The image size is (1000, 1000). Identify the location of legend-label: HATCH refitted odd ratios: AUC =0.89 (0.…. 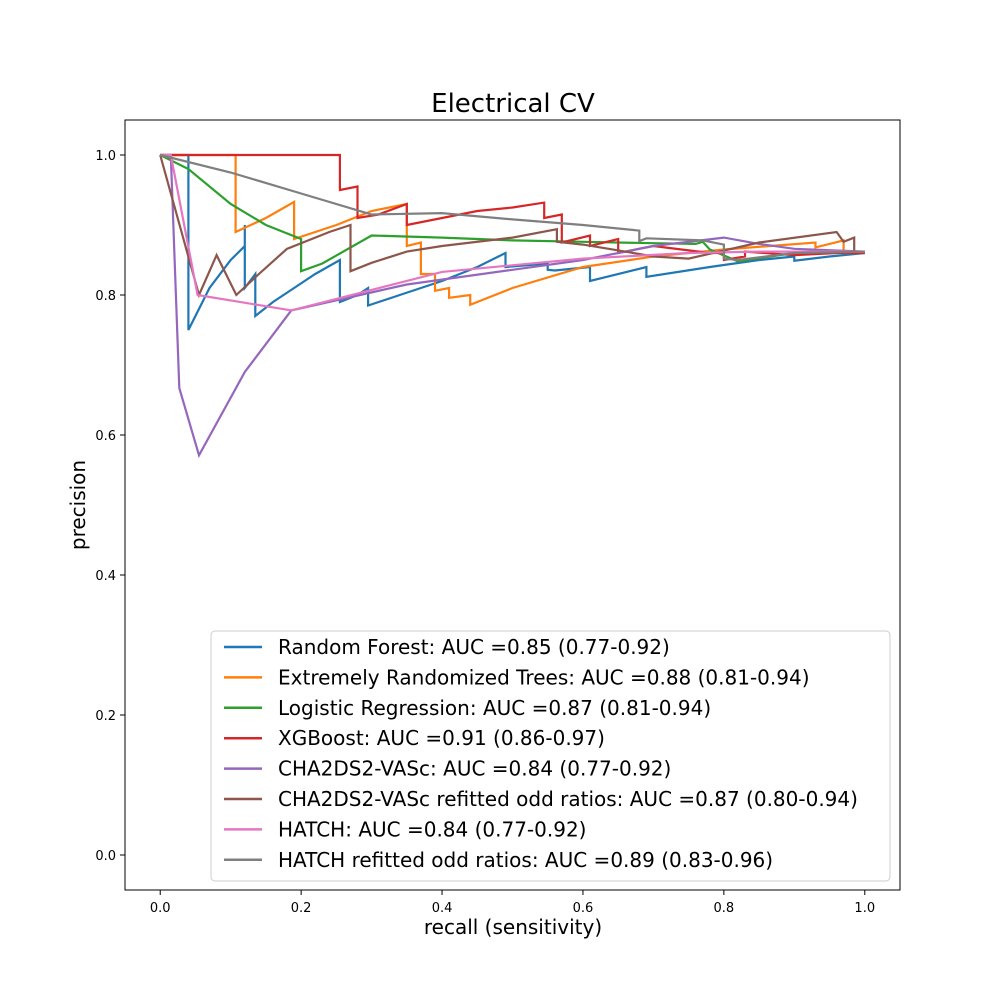
(525, 860).